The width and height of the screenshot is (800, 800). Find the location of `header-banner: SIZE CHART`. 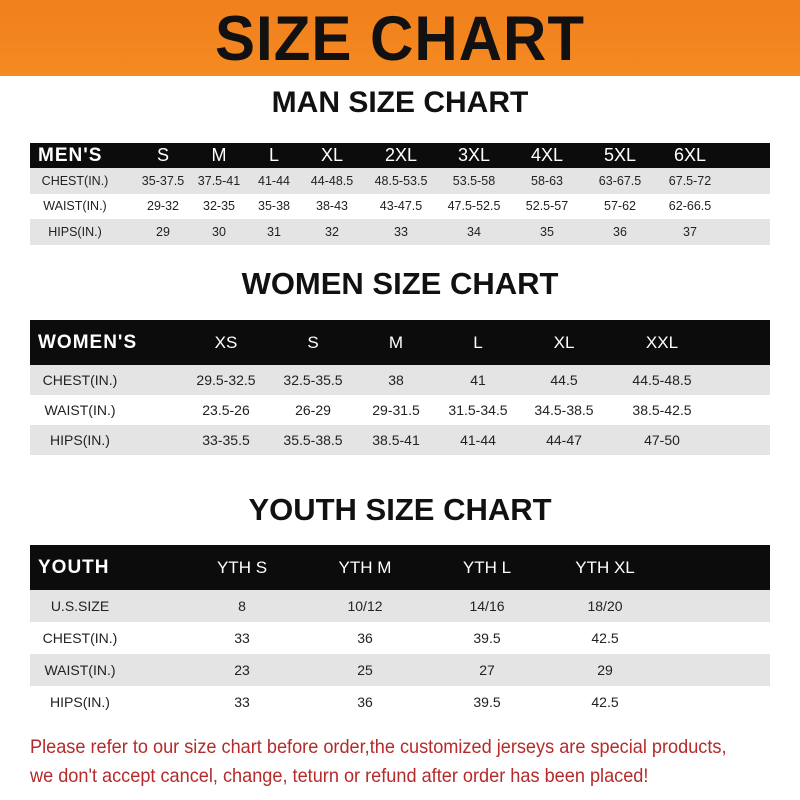

header-banner: SIZE CHART is located at coordinates (400, 38).